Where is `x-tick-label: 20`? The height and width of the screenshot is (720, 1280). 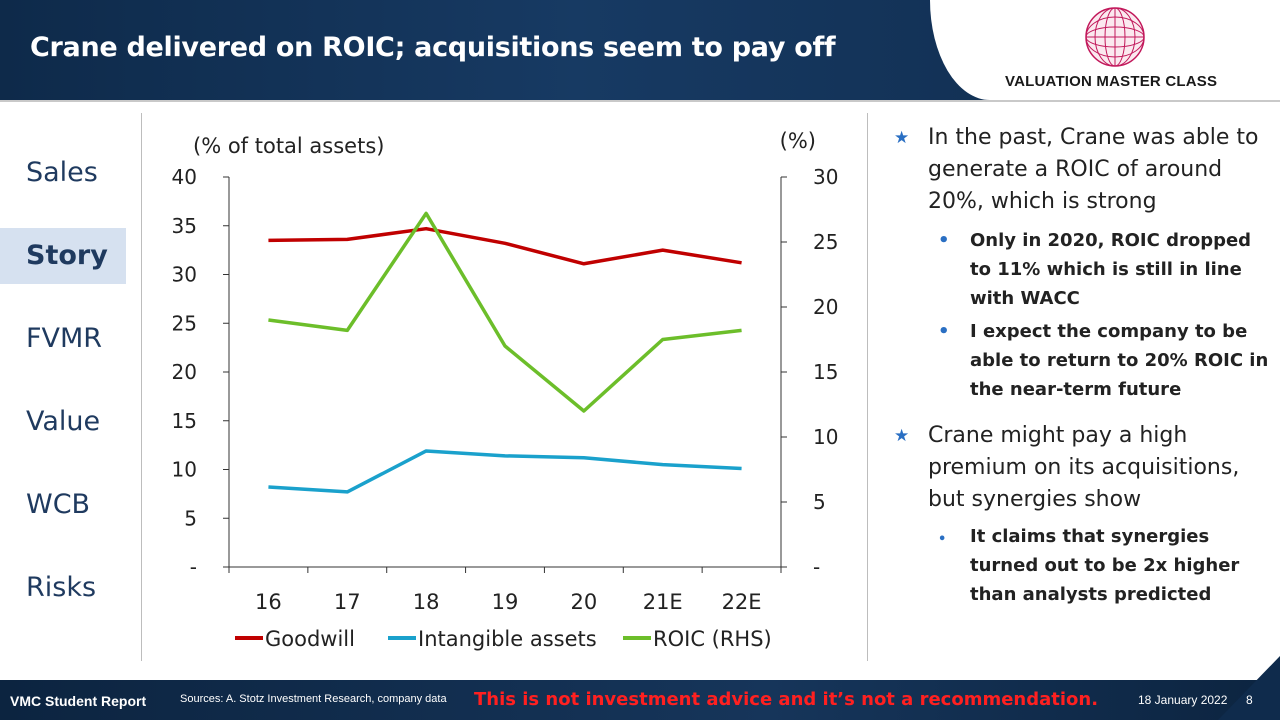
x-tick-label: 20 is located at coordinates (583, 602).